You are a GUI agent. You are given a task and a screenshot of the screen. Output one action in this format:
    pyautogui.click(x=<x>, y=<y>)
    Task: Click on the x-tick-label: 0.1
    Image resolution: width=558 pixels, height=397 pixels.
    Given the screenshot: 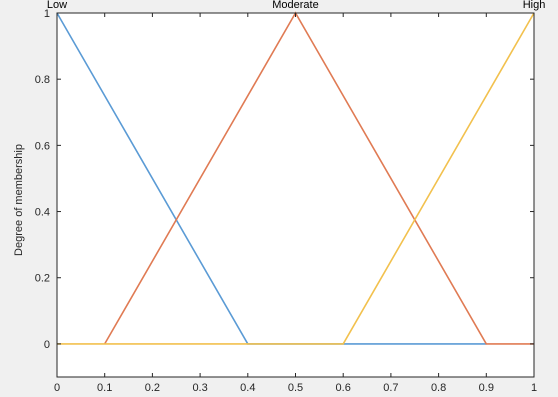 What is the action you would take?
    pyautogui.click(x=104, y=388)
    